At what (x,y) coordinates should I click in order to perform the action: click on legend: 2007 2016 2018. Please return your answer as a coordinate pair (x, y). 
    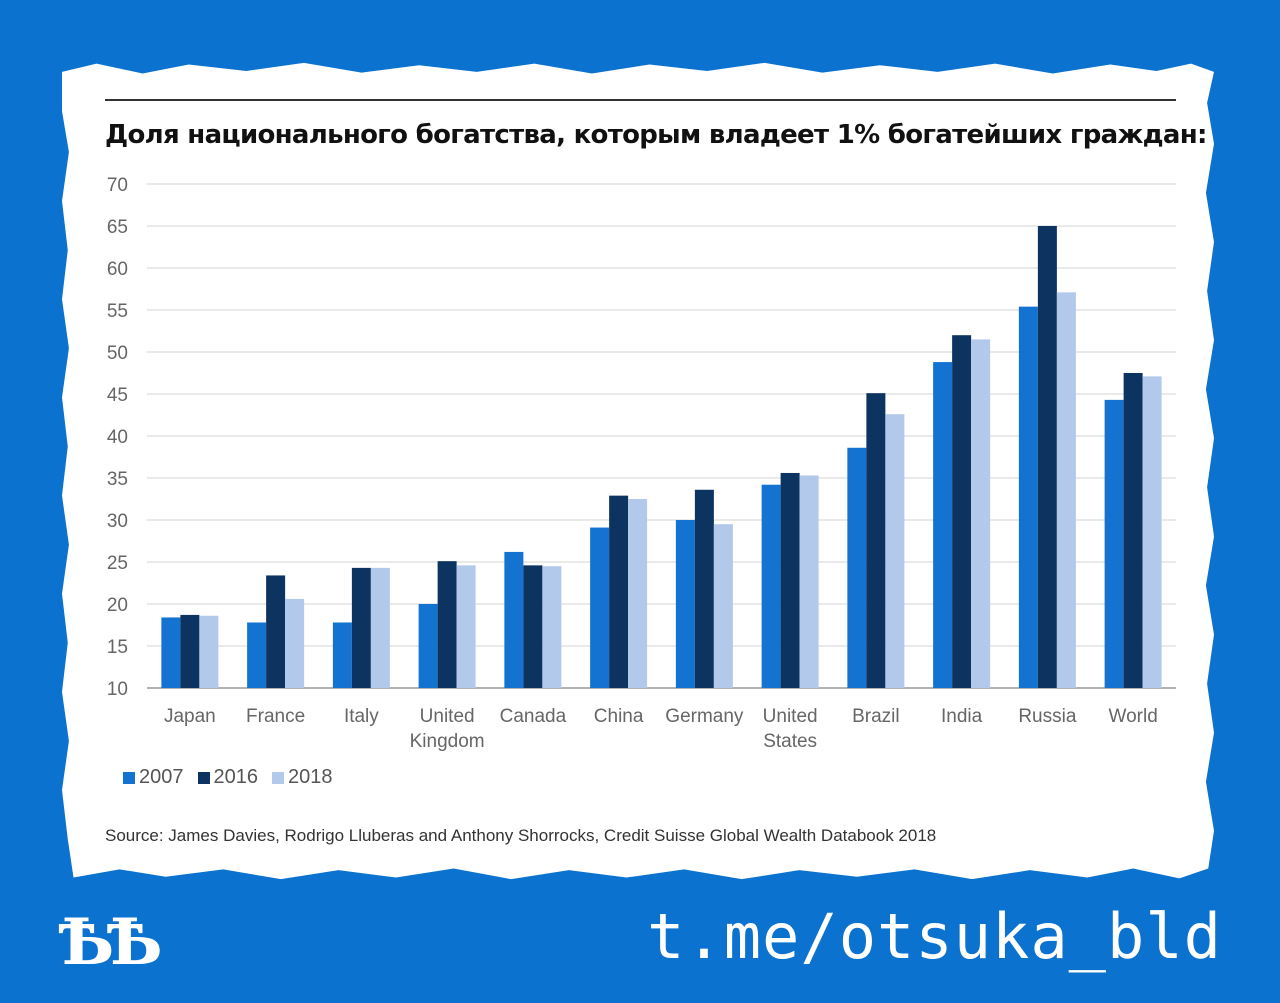
    Looking at the image, I should click on (235, 777).